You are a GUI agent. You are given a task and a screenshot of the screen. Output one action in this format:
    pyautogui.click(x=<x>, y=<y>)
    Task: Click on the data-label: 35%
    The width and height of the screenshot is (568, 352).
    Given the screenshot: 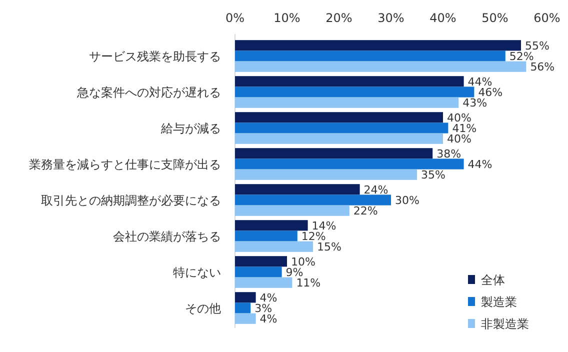 What is the action you would take?
    pyautogui.click(x=433, y=175)
    